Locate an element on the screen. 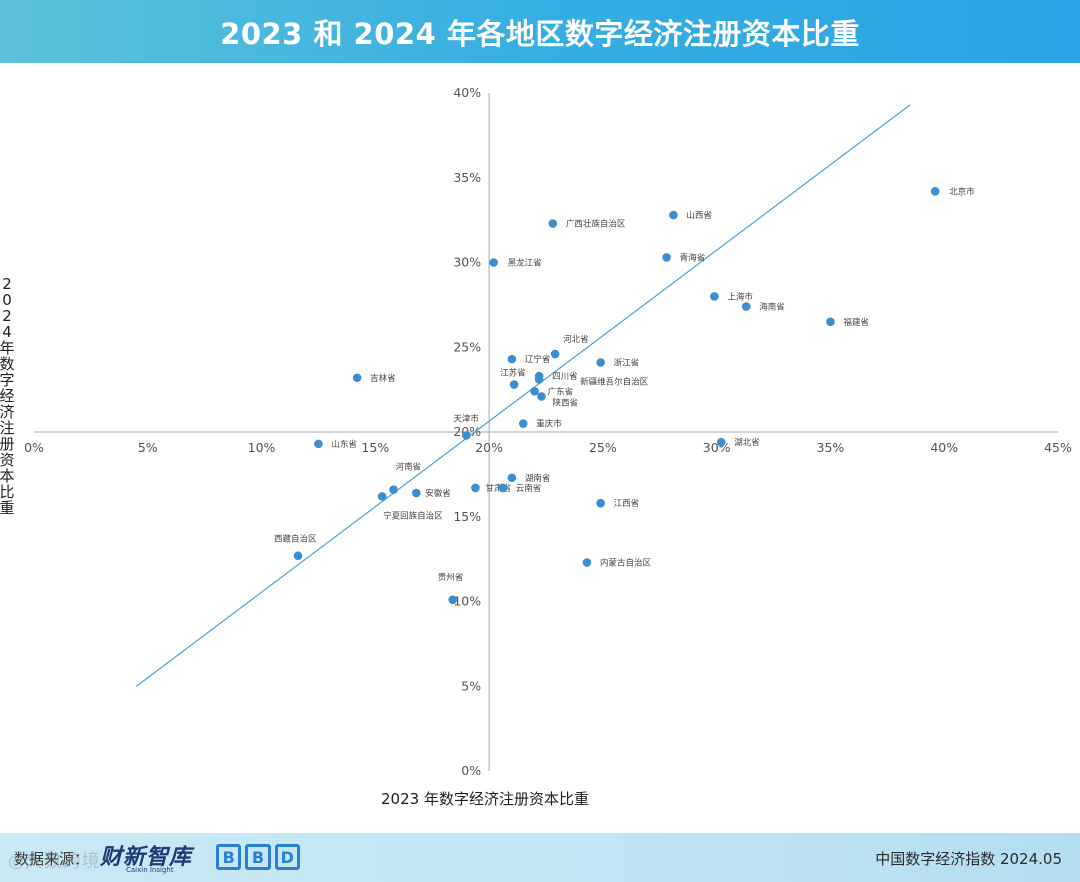 The height and width of the screenshot is (882, 1080). bbd-logo-letter: D is located at coordinates (287, 857).